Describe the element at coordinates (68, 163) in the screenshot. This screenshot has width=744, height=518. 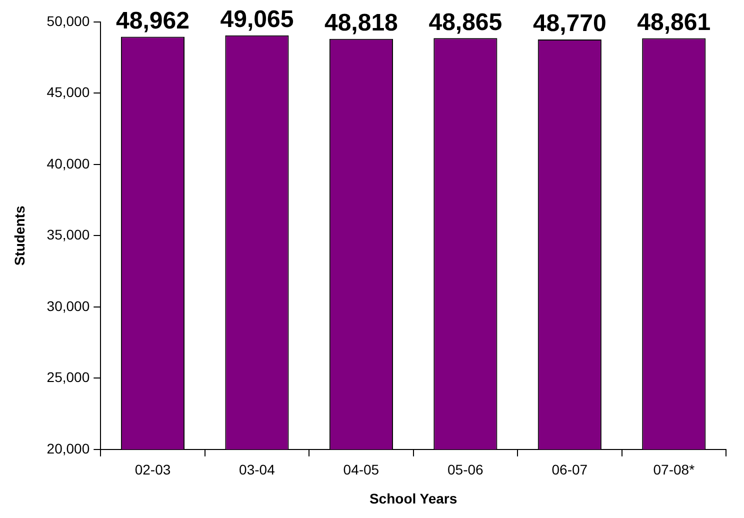
I see `y-tick-label: 40,000` at that location.